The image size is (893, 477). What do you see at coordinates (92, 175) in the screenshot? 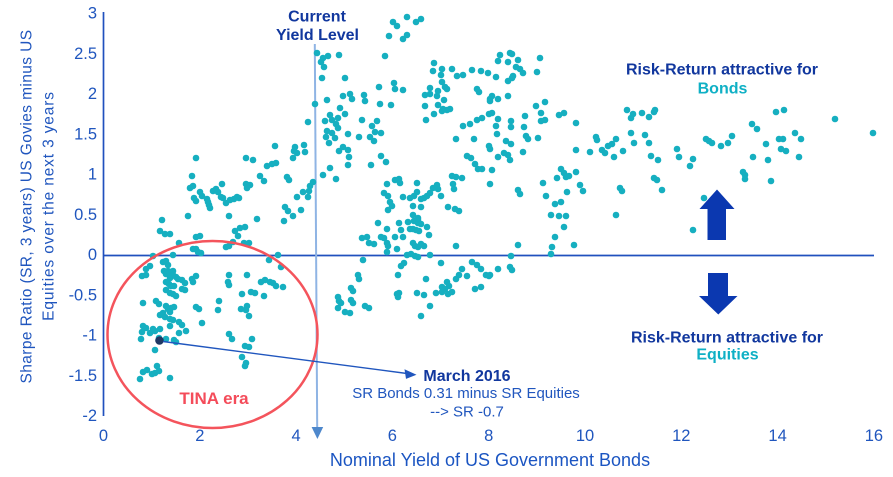
I see `svg-text: 1` at bounding box center [92, 175].